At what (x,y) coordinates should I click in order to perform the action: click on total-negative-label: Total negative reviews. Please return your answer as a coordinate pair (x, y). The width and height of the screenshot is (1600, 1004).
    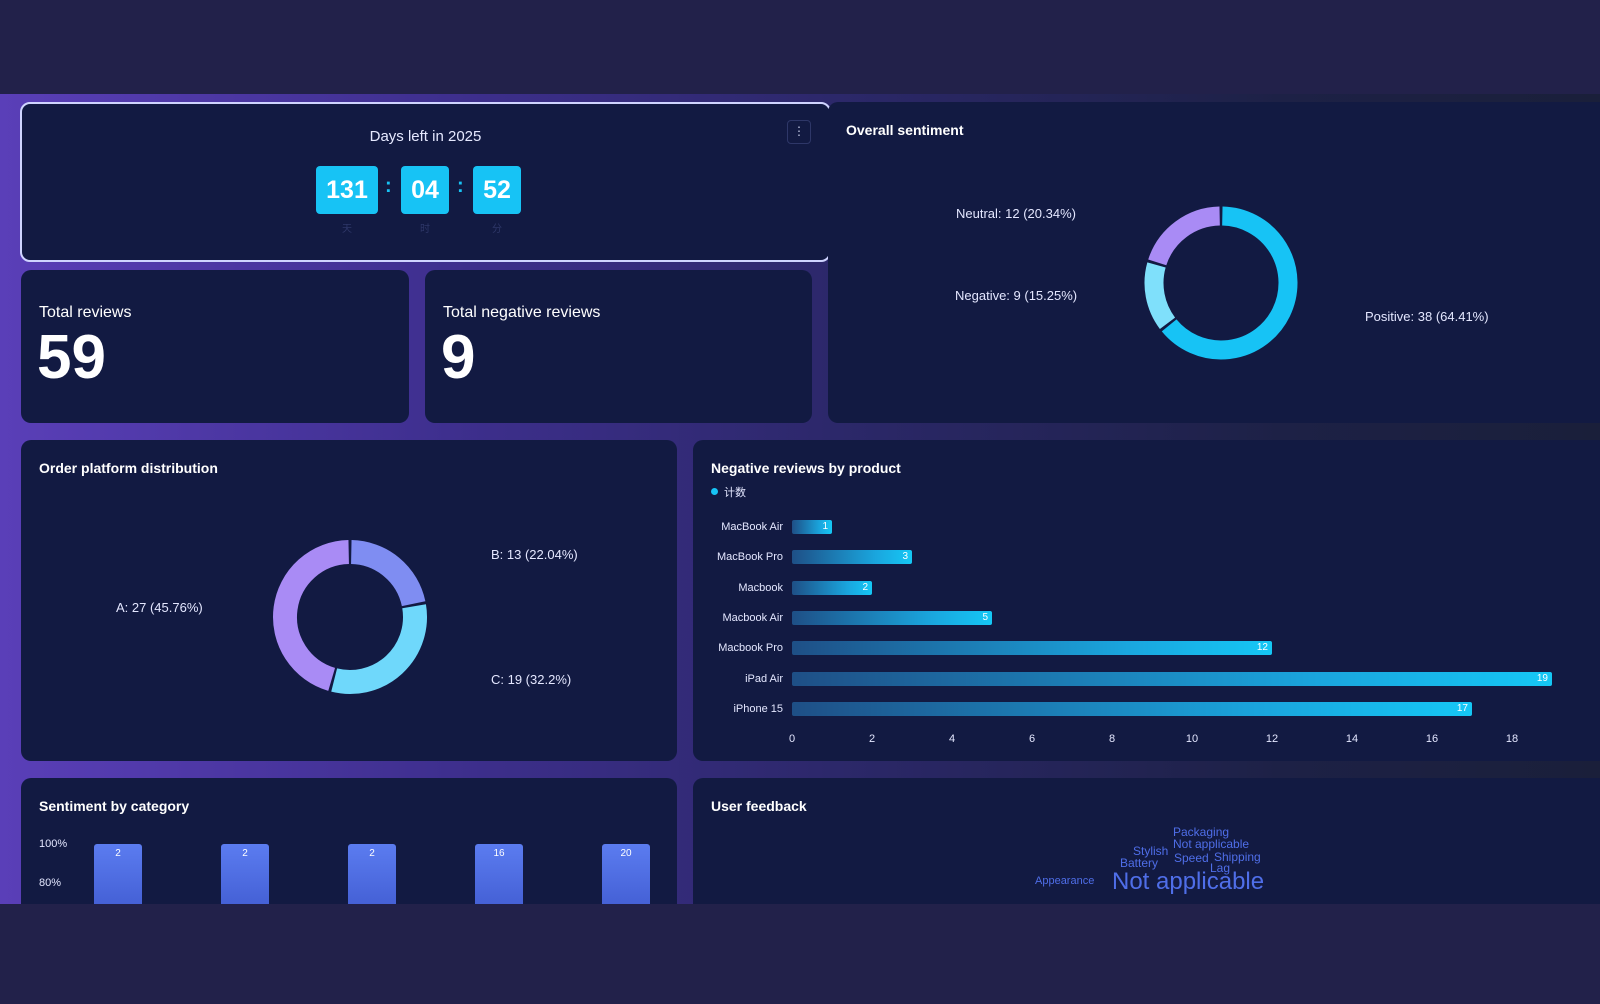
    Looking at the image, I should click on (522, 312).